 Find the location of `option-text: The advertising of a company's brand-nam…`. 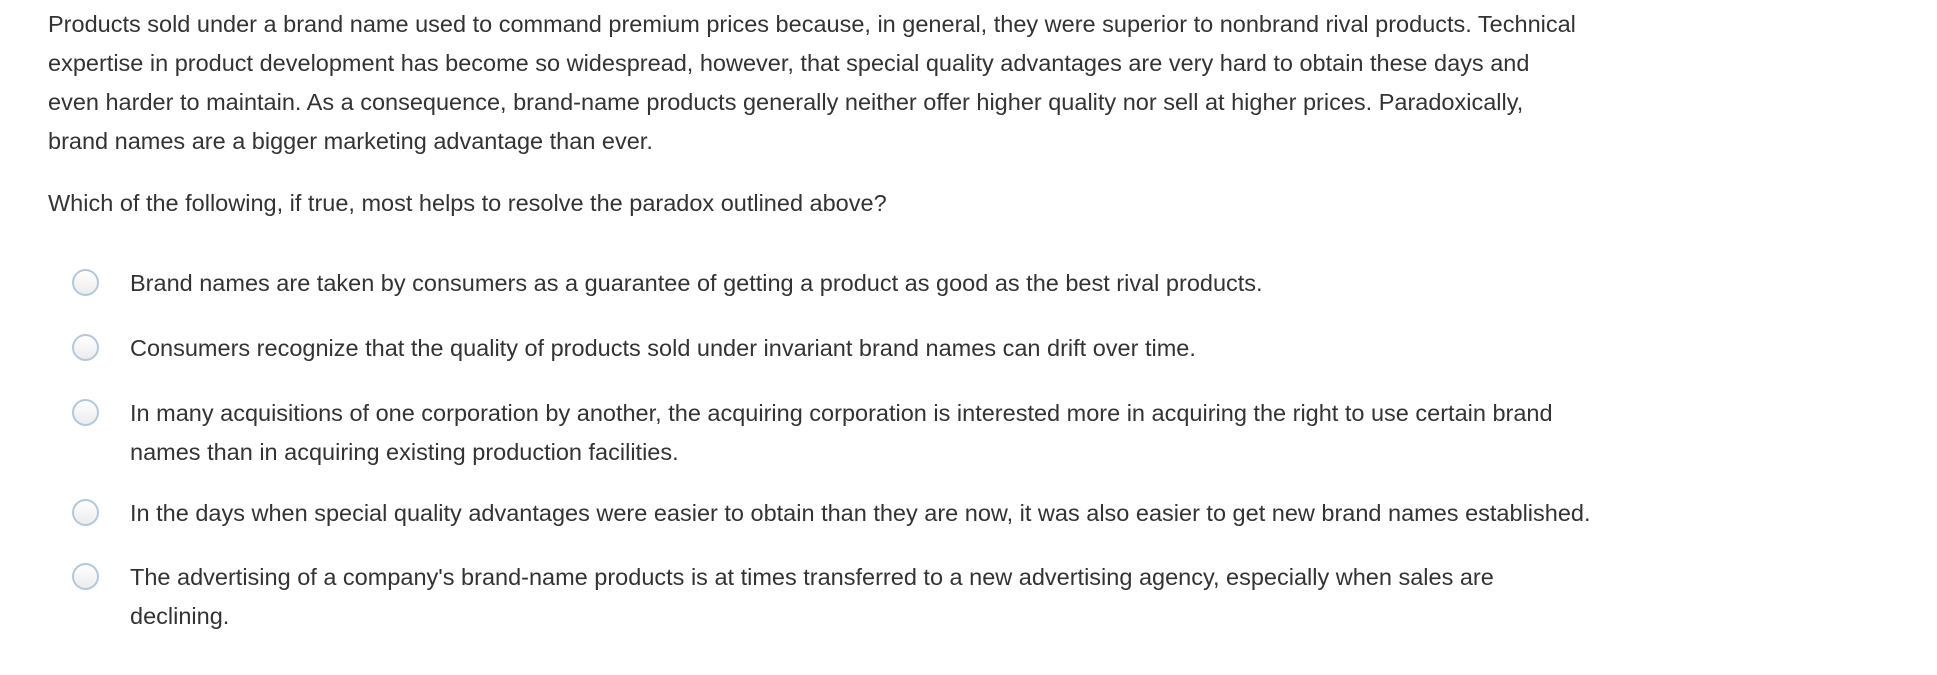

option-text: The advertising of a company's brand-nam… is located at coordinates (812, 577).